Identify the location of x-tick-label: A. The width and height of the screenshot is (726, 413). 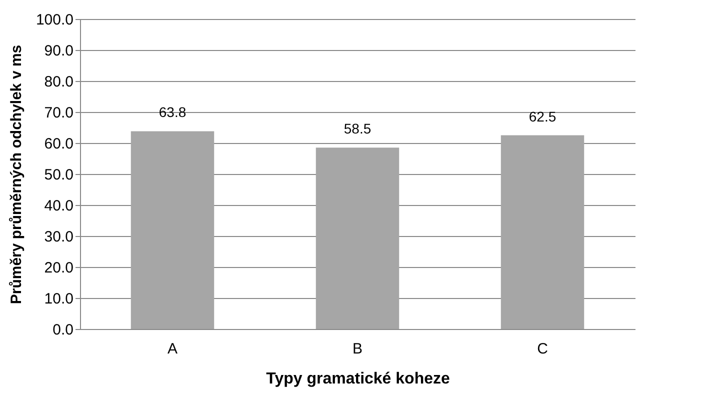
(172, 349).